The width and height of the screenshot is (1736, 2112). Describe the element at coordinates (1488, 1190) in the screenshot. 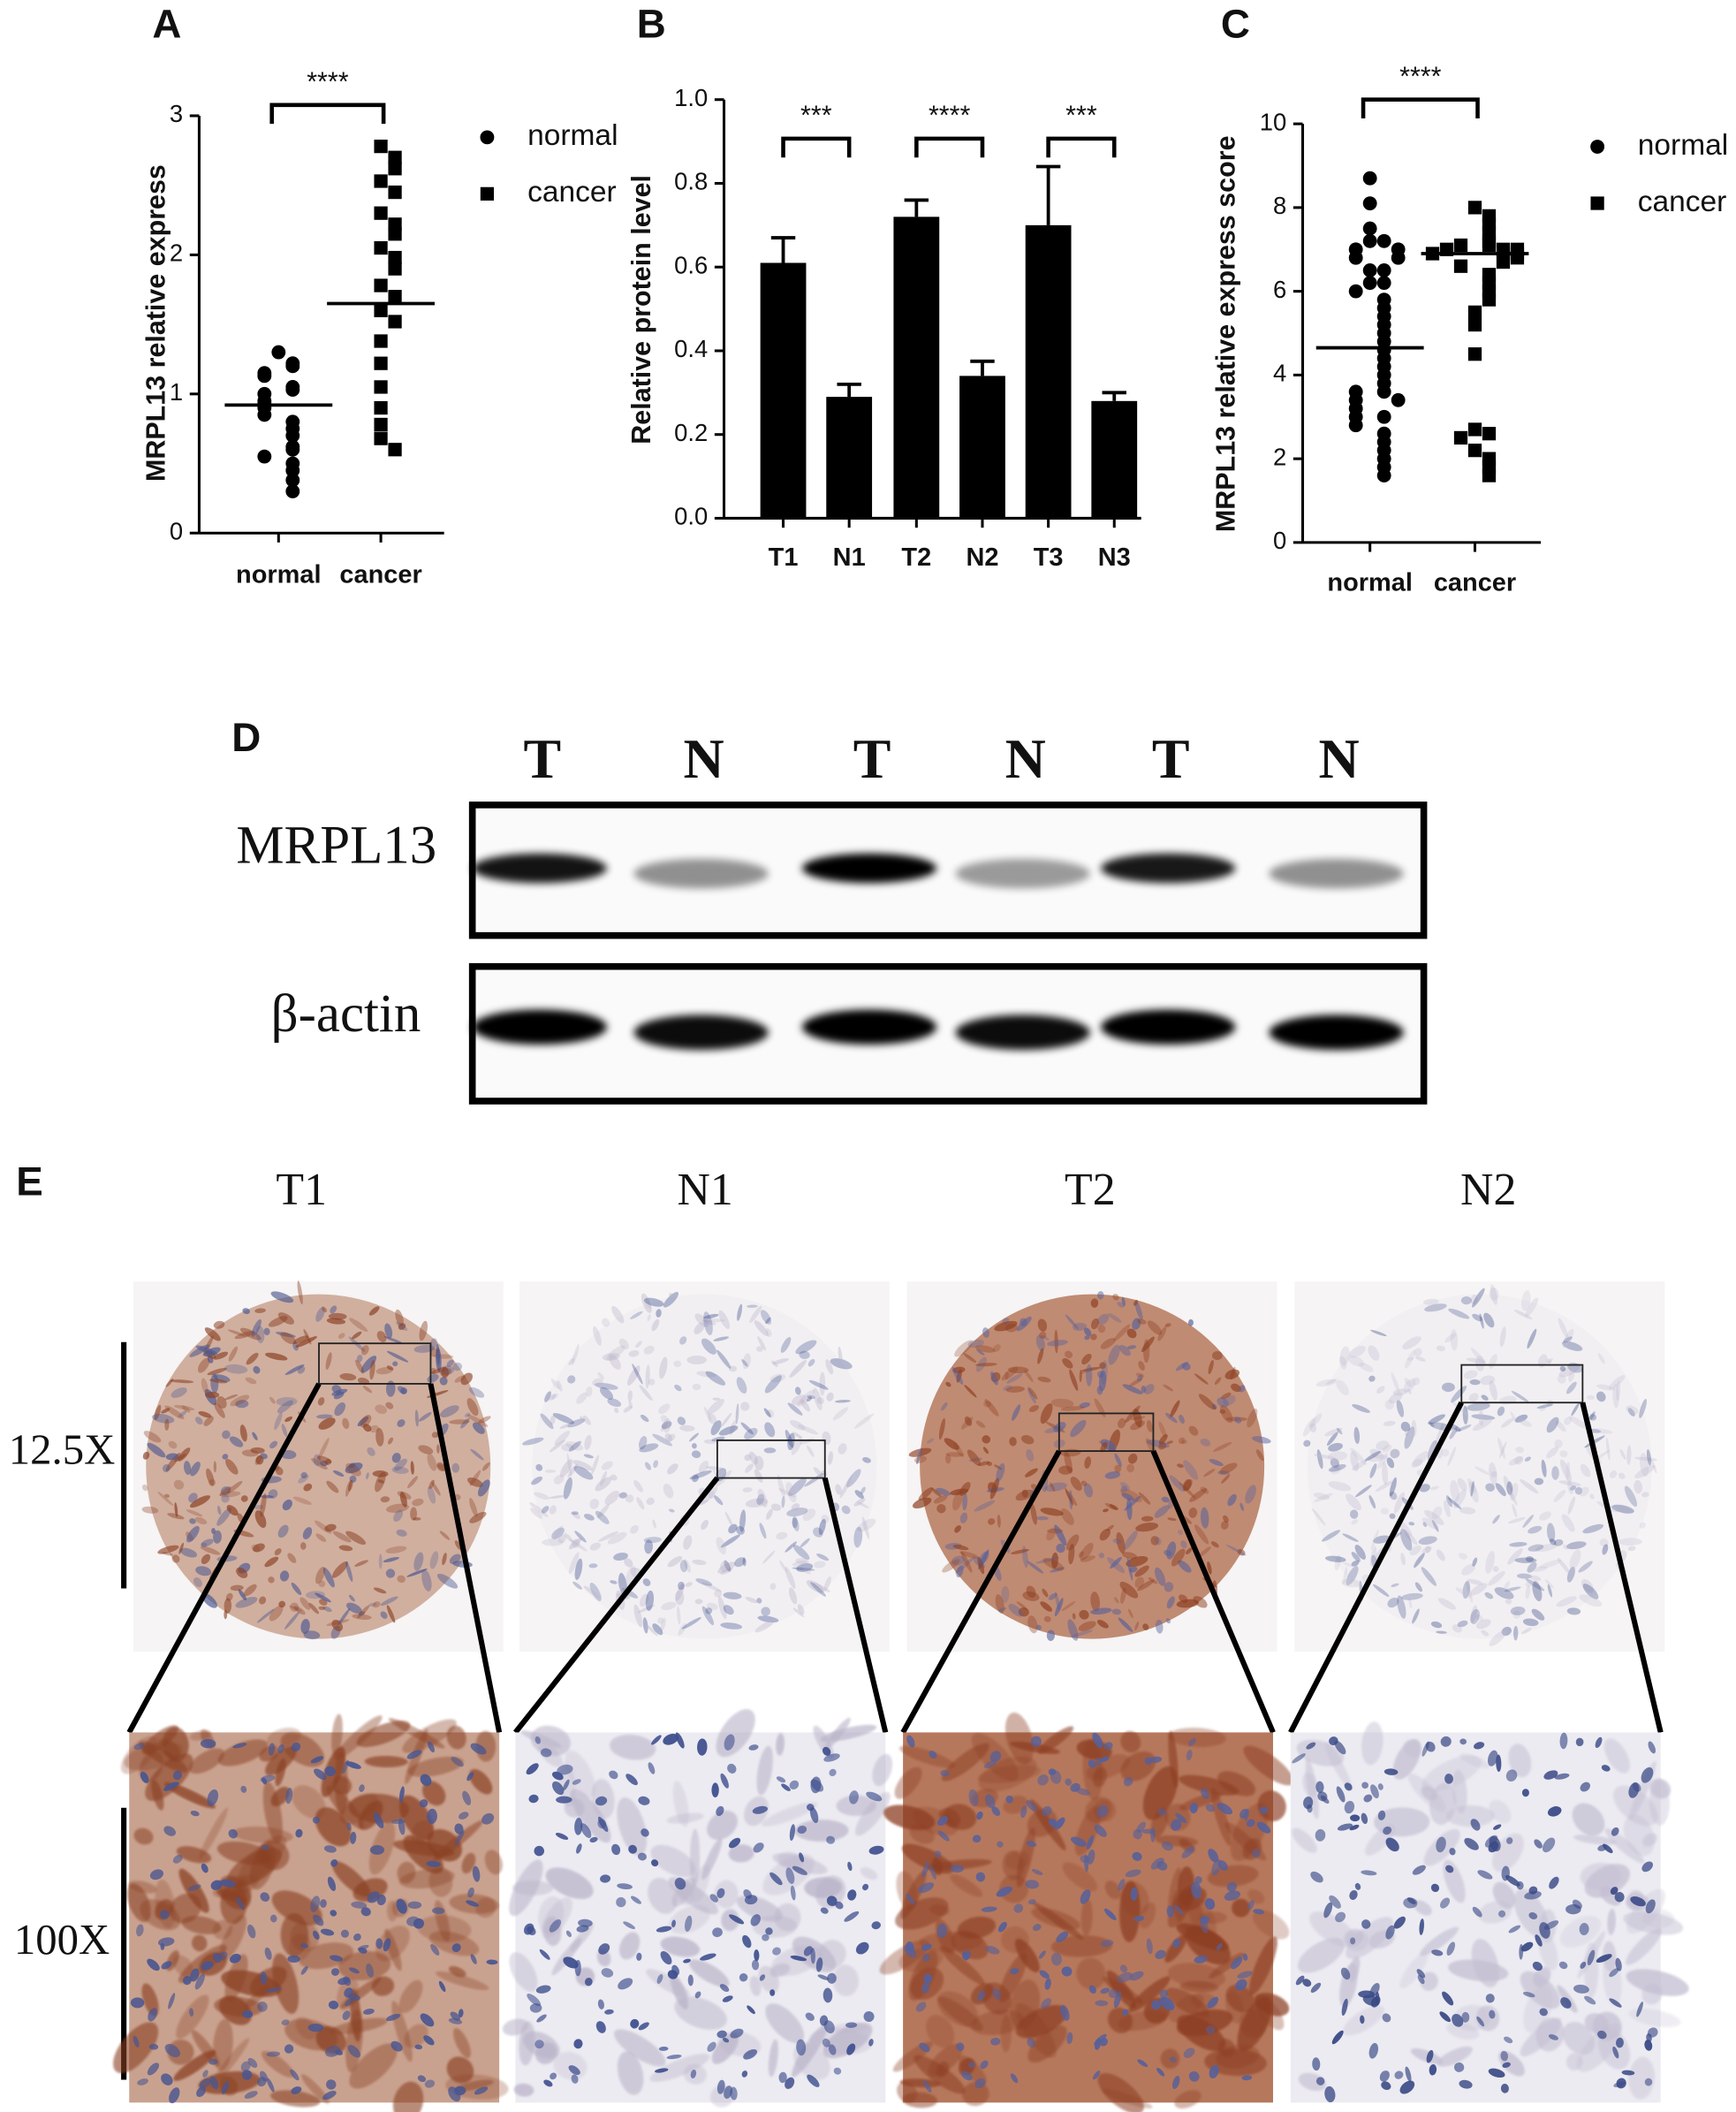

I see `column-label: N2` at that location.